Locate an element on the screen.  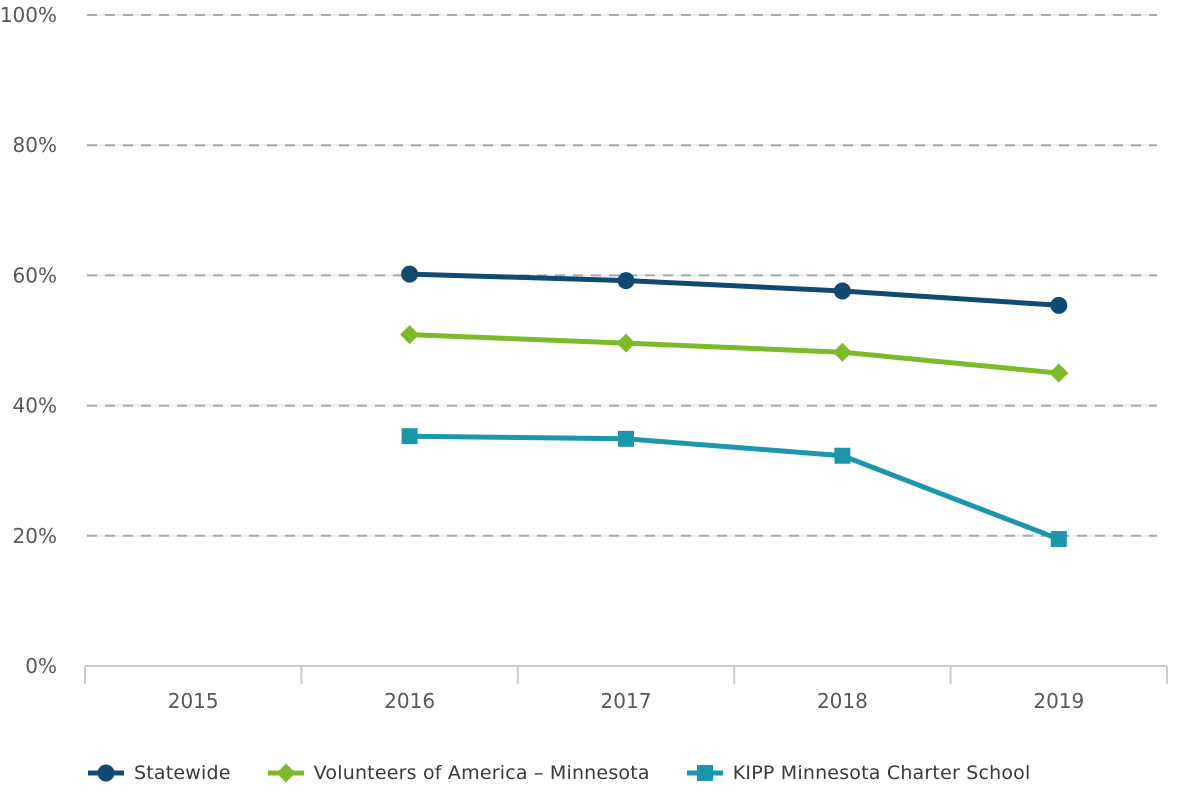
data-point-volunteers-of-america-minnesota-2018 is located at coordinates (842, 352).